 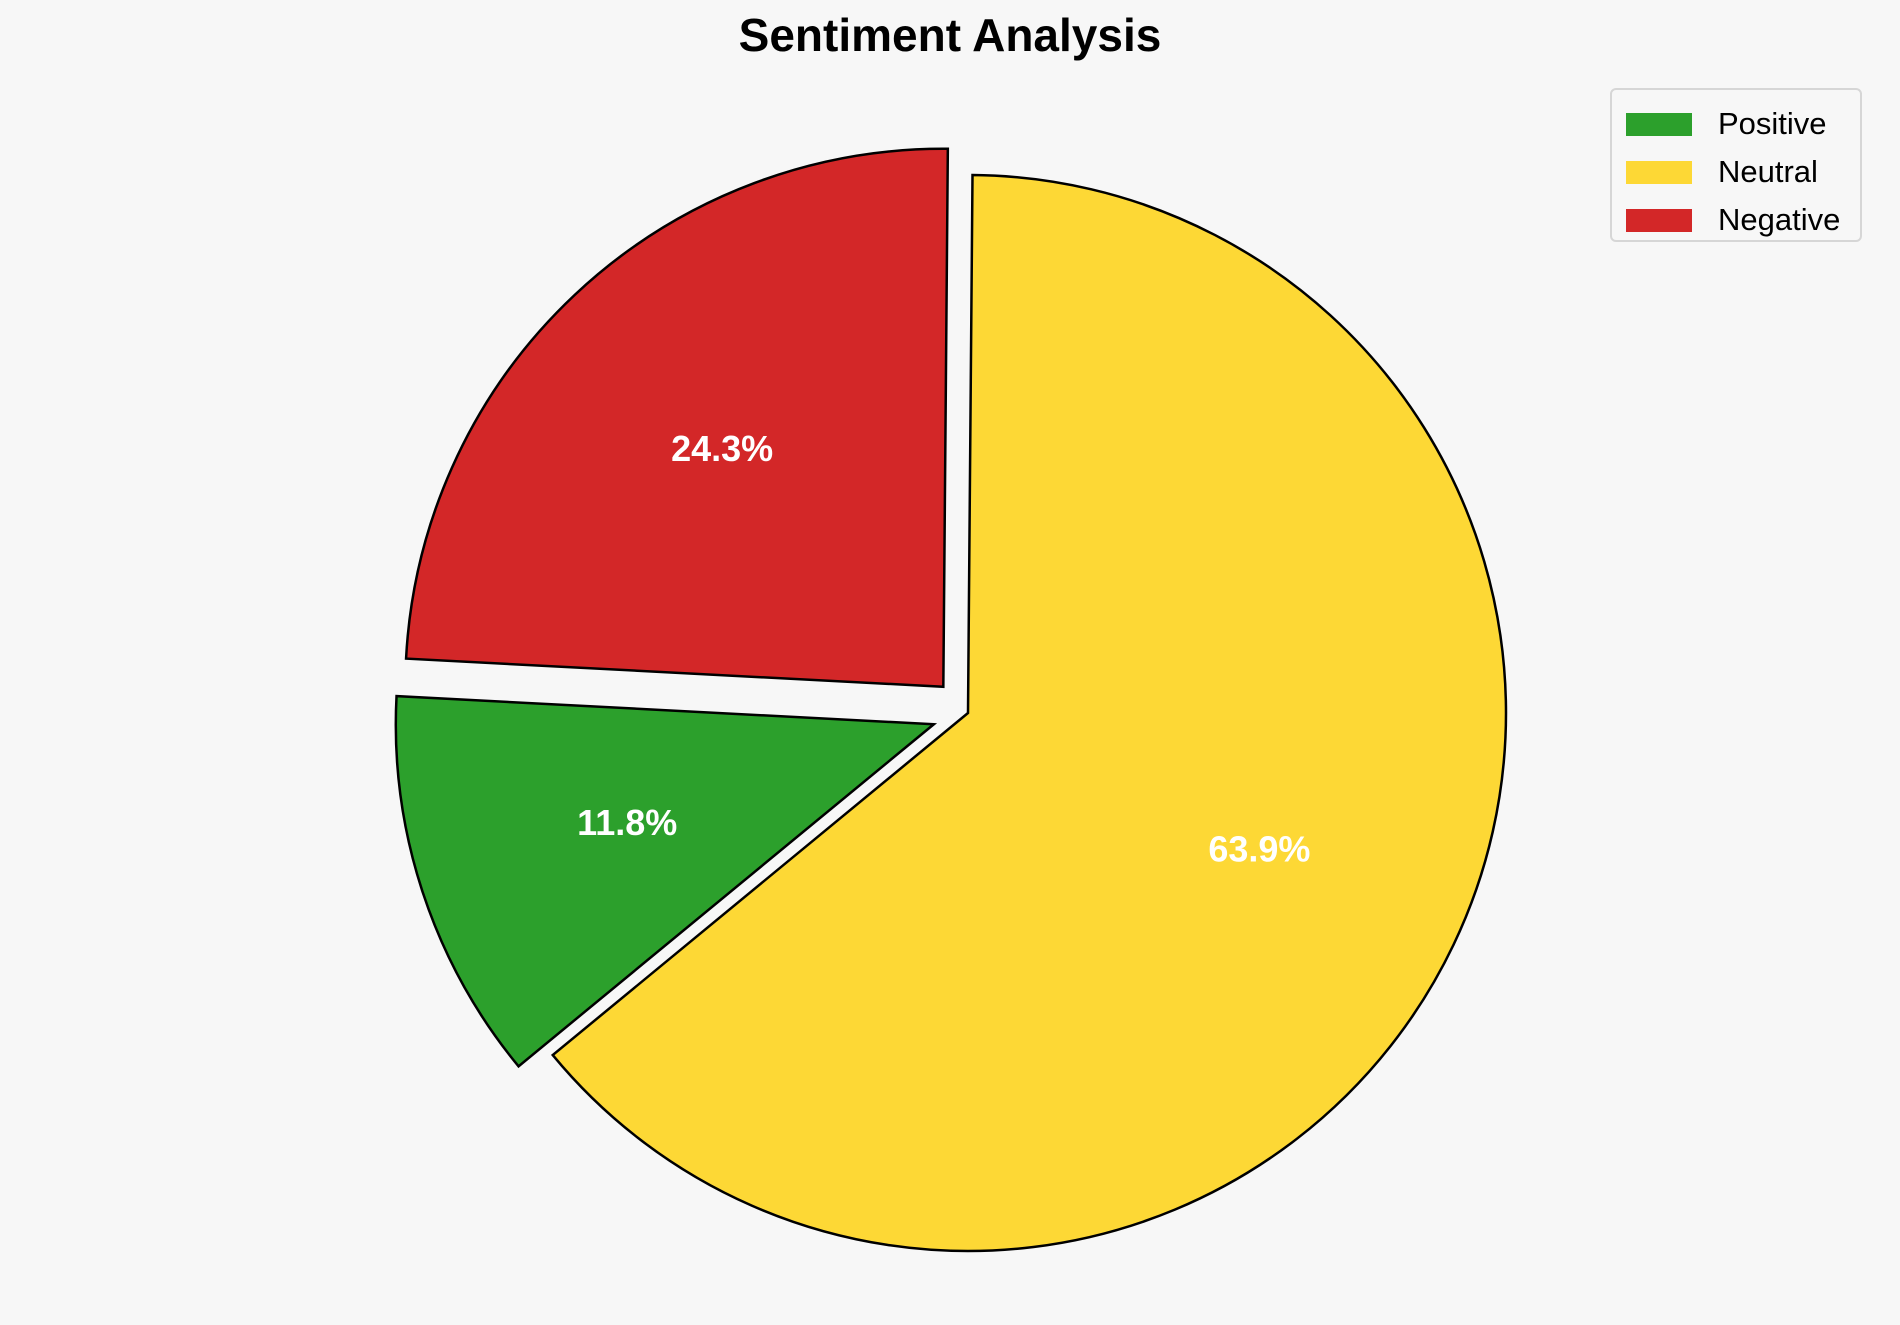 I want to click on pie-slice-positive, so click(x=666, y=881).